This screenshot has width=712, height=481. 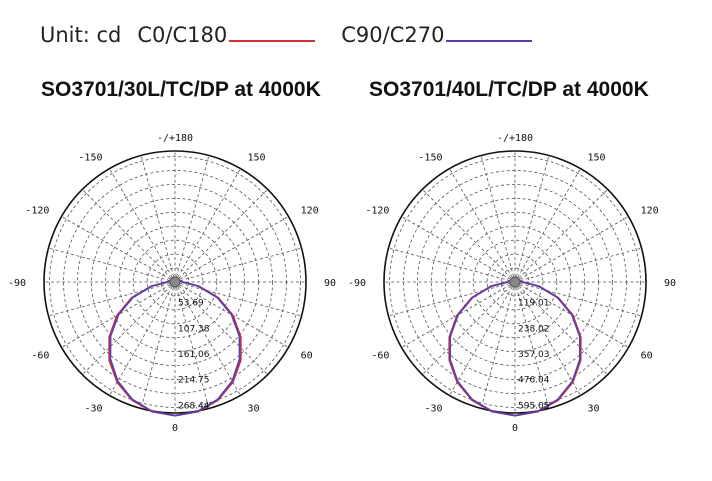 What do you see at coordinates (191, 304) in the screenshot?
I see `radial-tick-label: 53.69` at bounding box center [191, 304].